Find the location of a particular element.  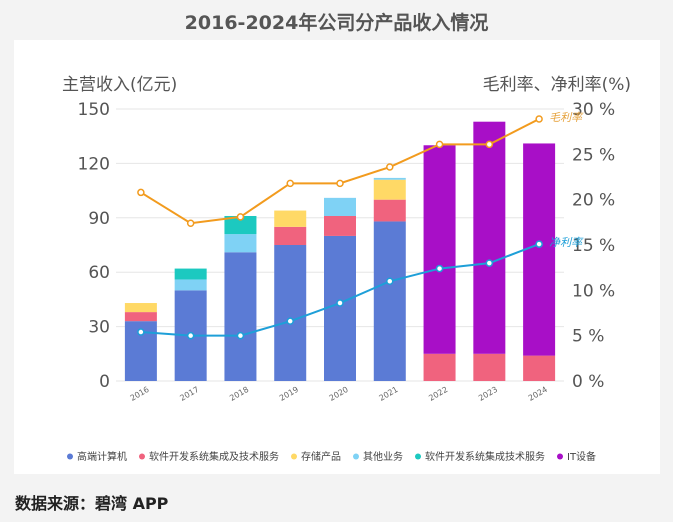

y2-tick-label: 20 % is located at coordinates (593, 201).